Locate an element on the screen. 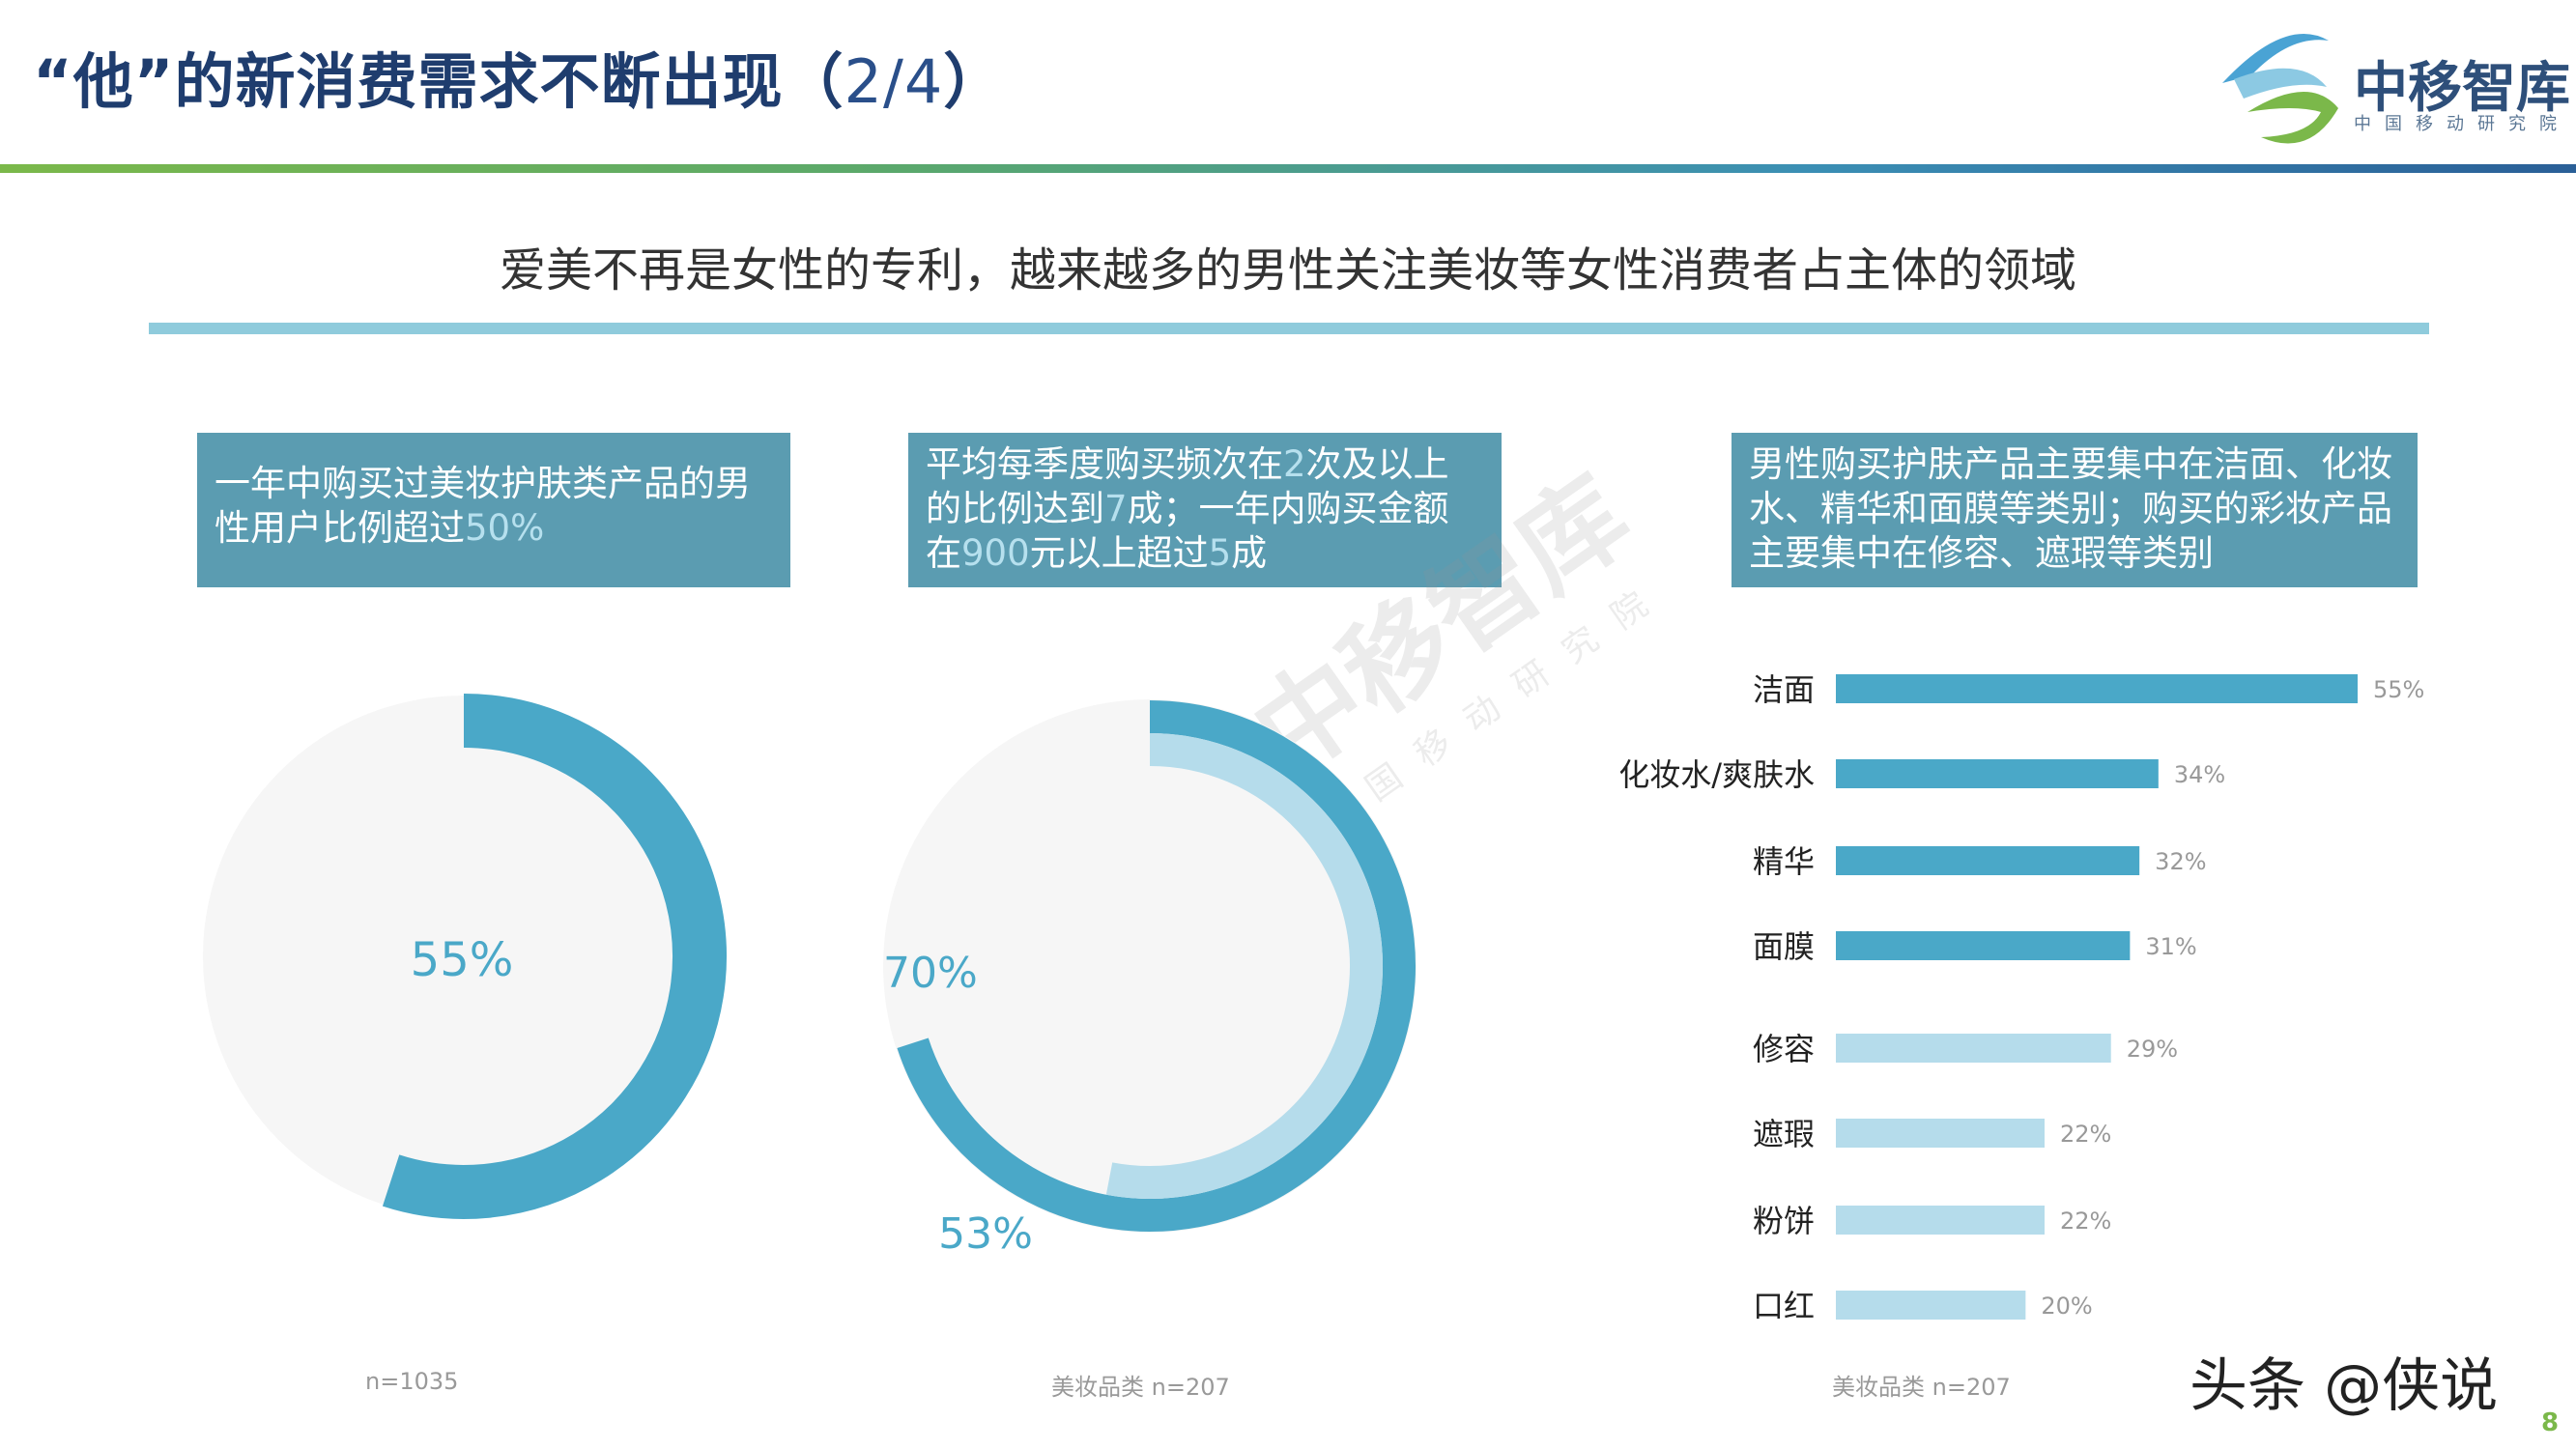  title-text: “他”的新消费需求不断出现（ is located at coordinates (439, 81).